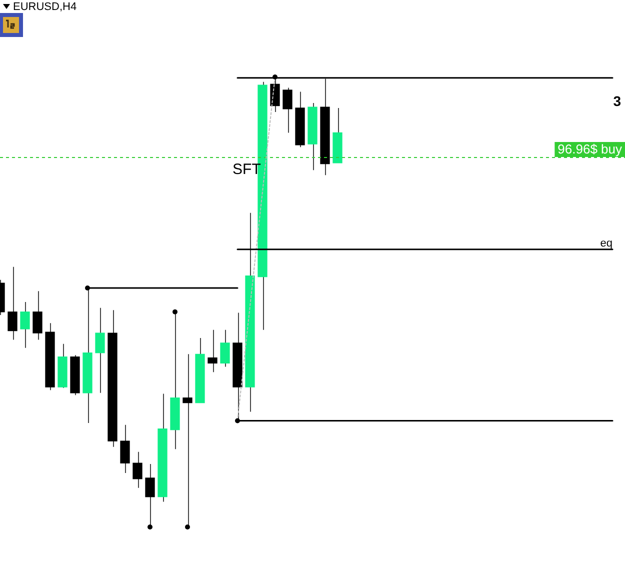 This screenshot has height=563, width=625. I want to click on ref-line-label: 96.96$ buy, so click(590, 149).